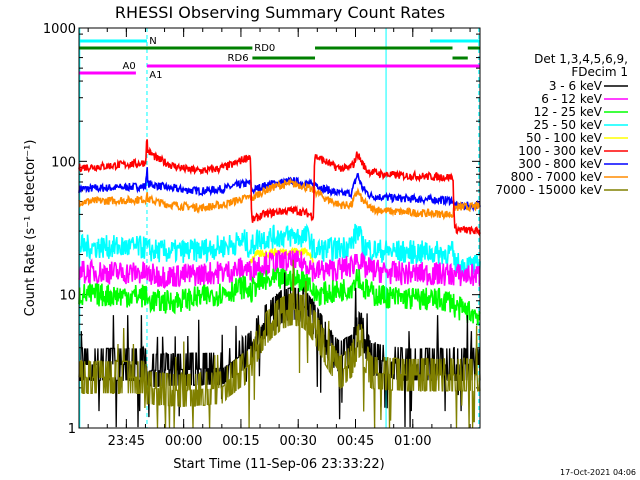 The image size is (640, 480). What do you see at coordinates (599, 72) in the screenshot?
I see `legend-header: FDecim 1` at bounding box center [599, 72].